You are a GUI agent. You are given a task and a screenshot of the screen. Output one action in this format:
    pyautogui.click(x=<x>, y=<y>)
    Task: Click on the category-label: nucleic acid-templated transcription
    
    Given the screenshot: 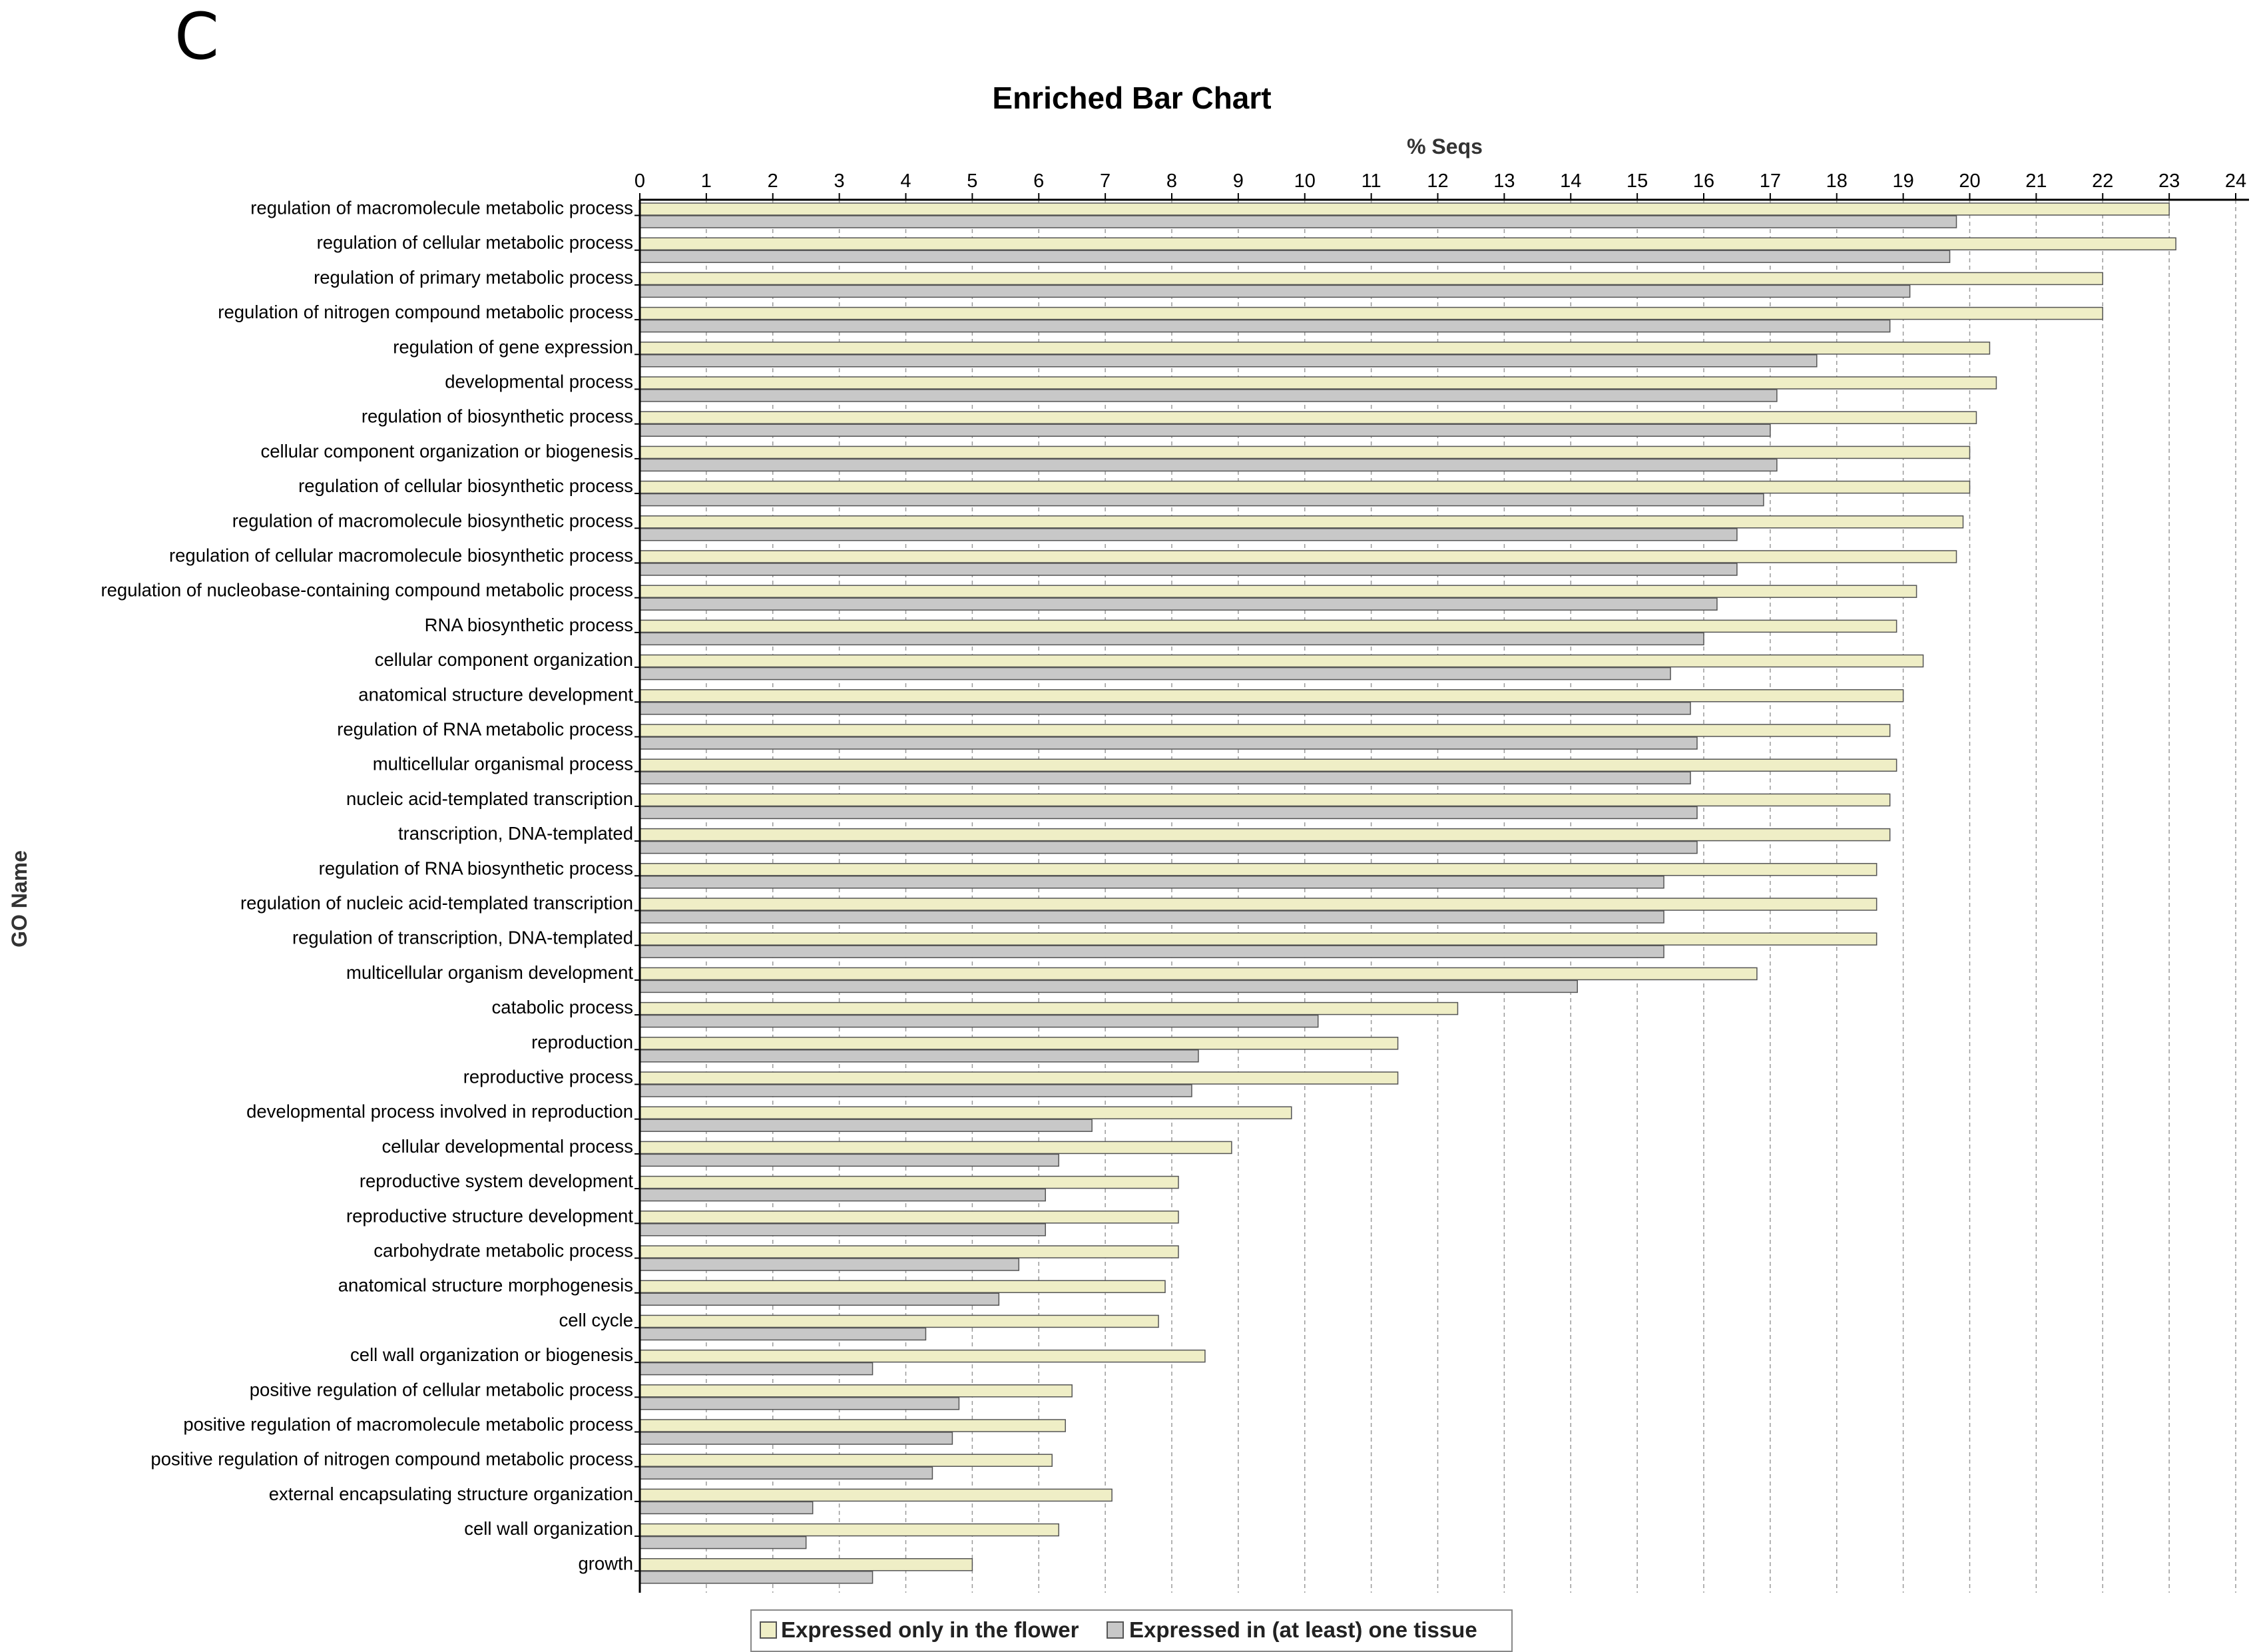 What is the action you would take?
    pyautogui.click(x=489, y=798)
    